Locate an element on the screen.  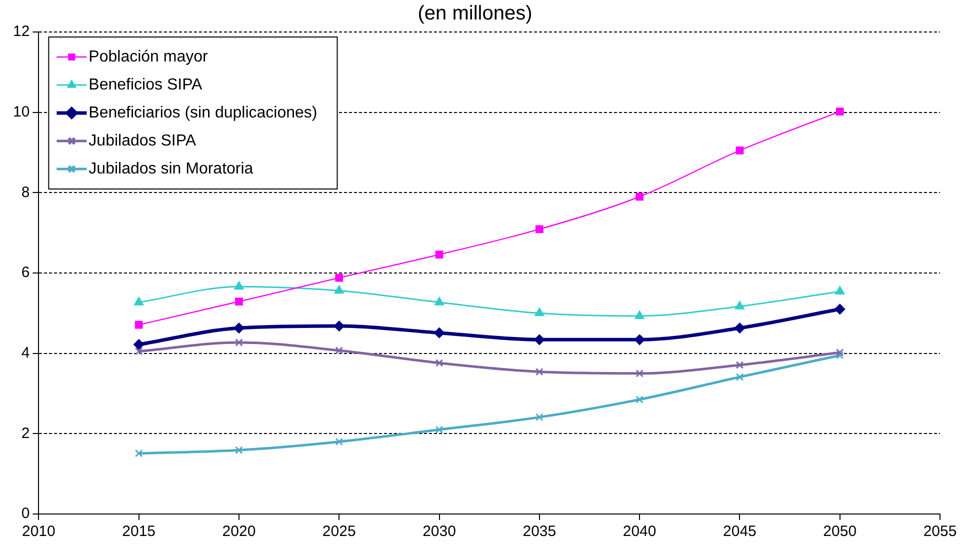
x-tick-label: 2025 is located at coordinates (339, 531).